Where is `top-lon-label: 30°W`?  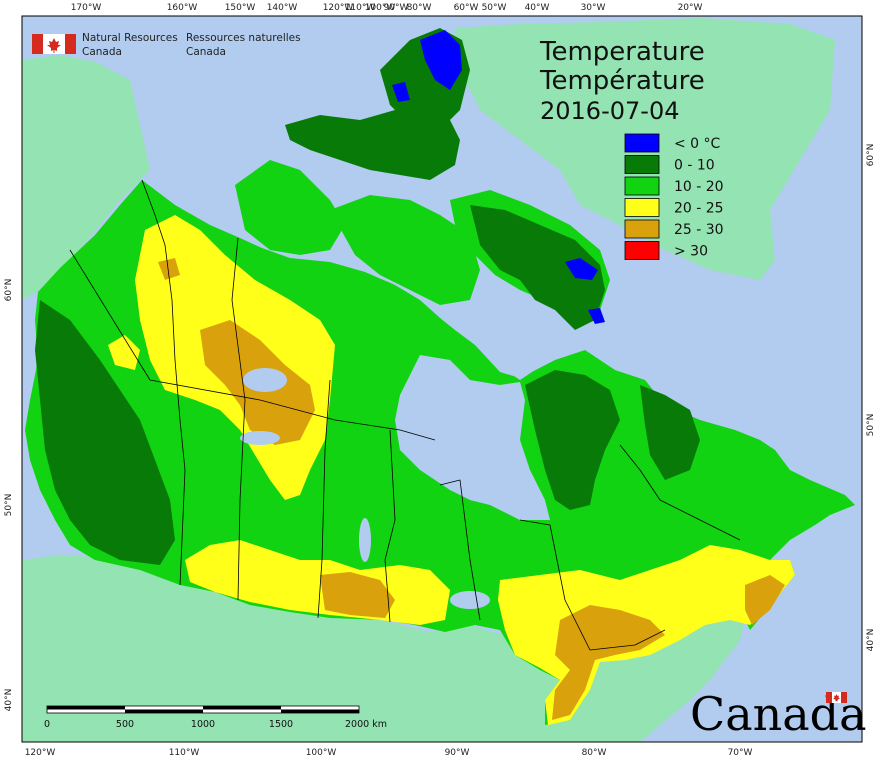 top-lon-label: 30°W is located at coordinates (593, 8).